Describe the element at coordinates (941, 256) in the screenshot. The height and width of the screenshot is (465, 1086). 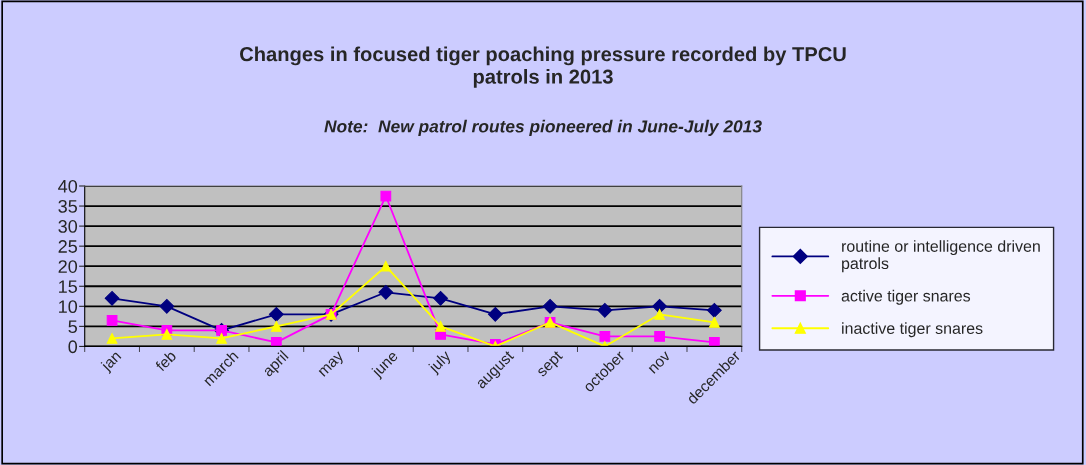
I see `legend-label: routine or intelligence driven patrols` at that location.